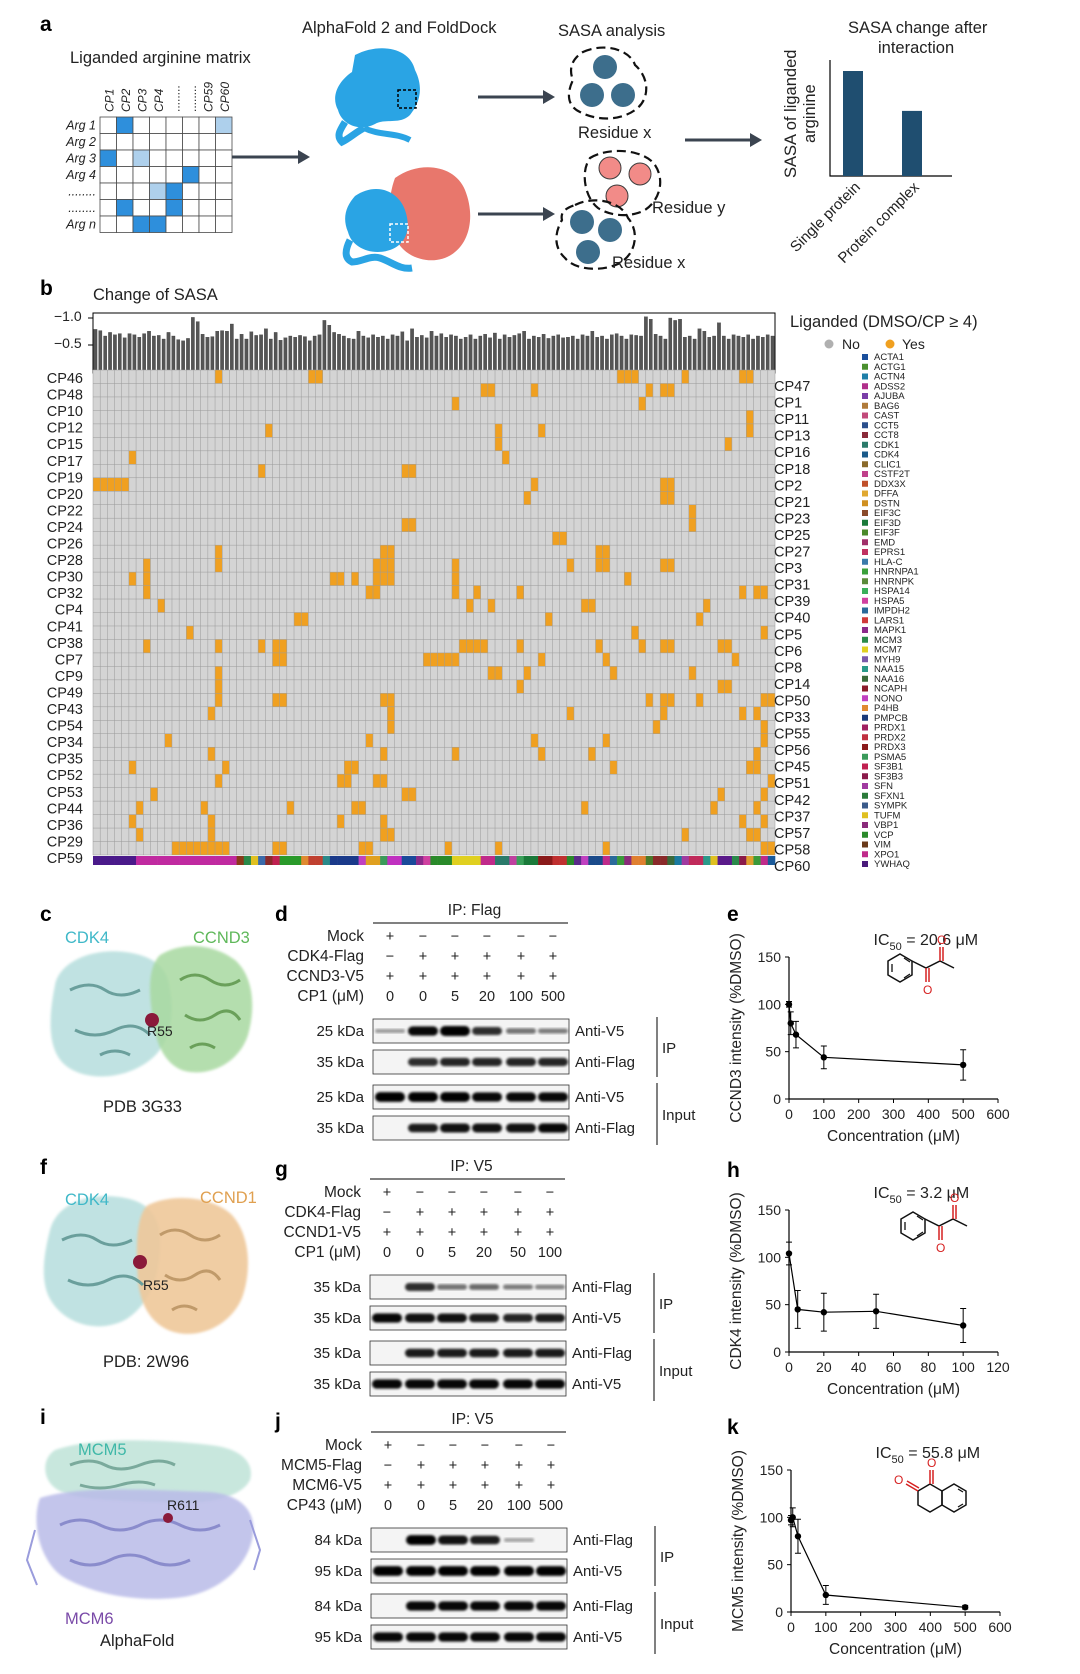 The height and width of the screenshot is (1674, 1080). Describe the element at coordinates (44, 1167) in the screenshot. I see `panel-label-f: f` at that location.